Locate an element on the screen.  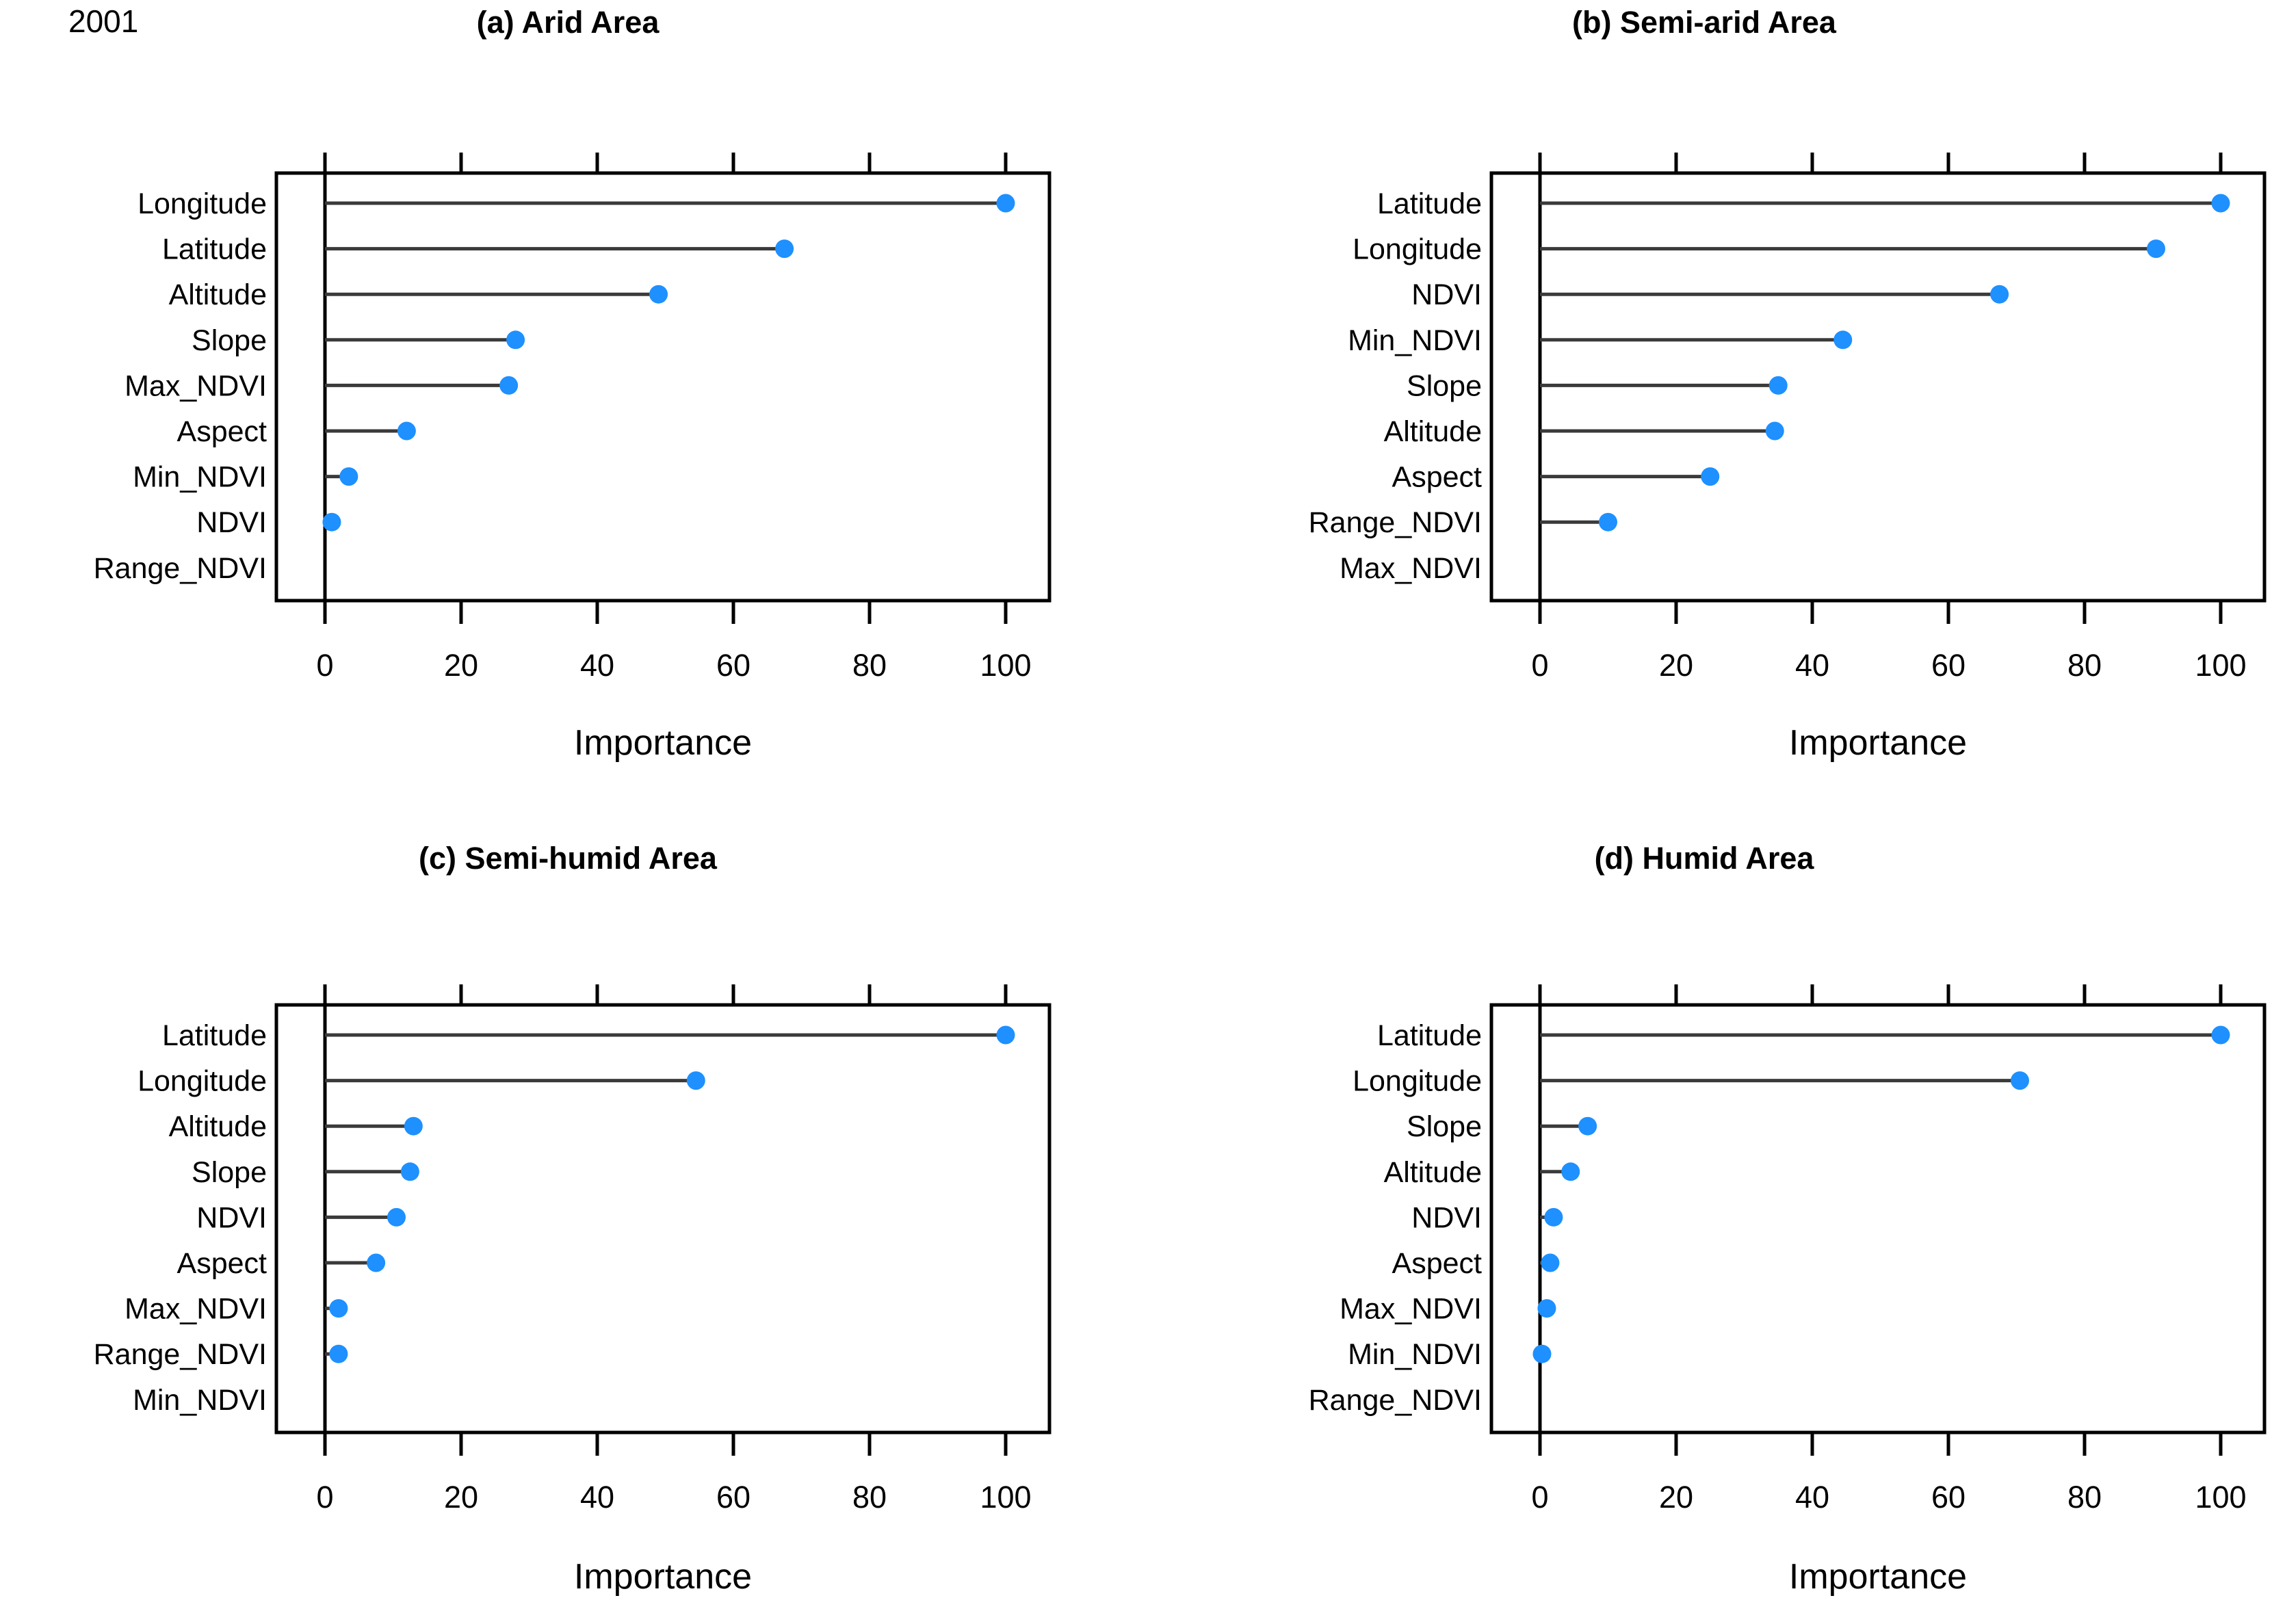
panel-title-semi-arid: (b) Semi-arid Area is located at coordinates (1704, 22).